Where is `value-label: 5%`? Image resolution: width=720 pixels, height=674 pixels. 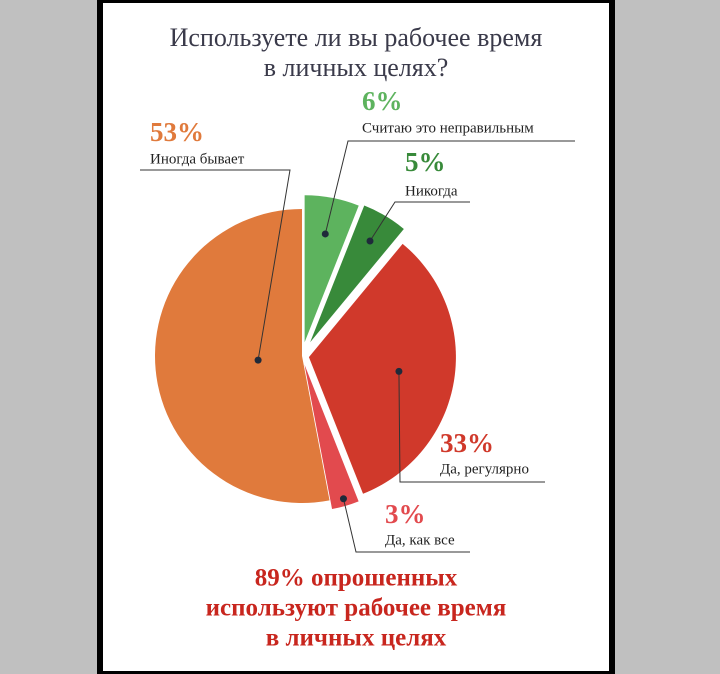 value-label: 5% is located at coordinates (425, 162).